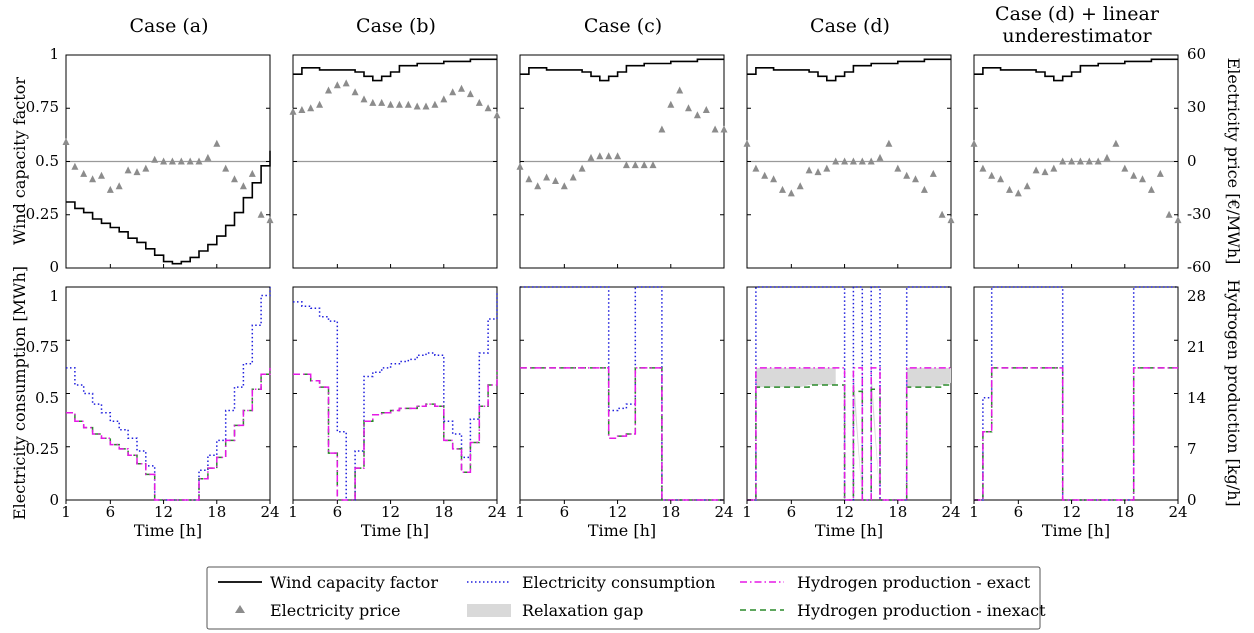 Image resolution: width=1254 pixels, height=633 pixels. What do you see at coordinates (850, 26) in the screenshot?
I see `panel-title-d: Case (d)` at bounding box center [850, 26].